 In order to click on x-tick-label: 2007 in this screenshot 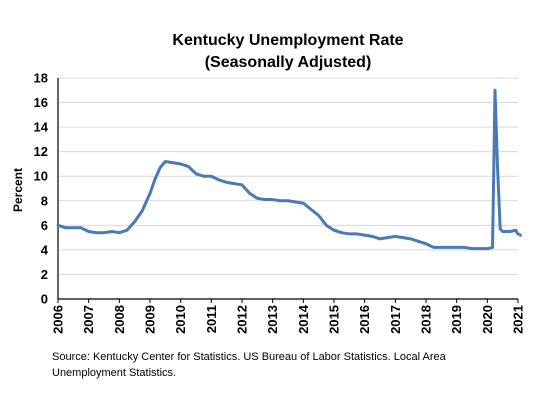, I will do `click(88, 319)`.